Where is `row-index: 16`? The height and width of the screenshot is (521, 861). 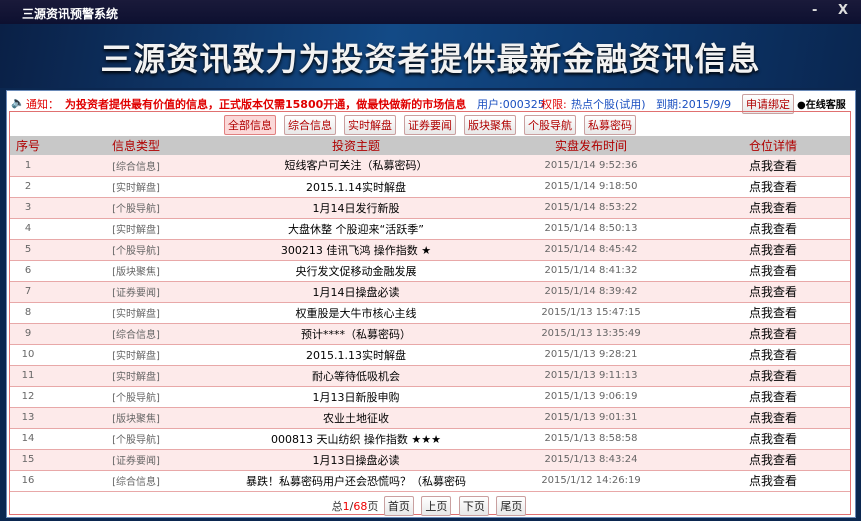 row-index: 16 is located at coordinates (28, 481).